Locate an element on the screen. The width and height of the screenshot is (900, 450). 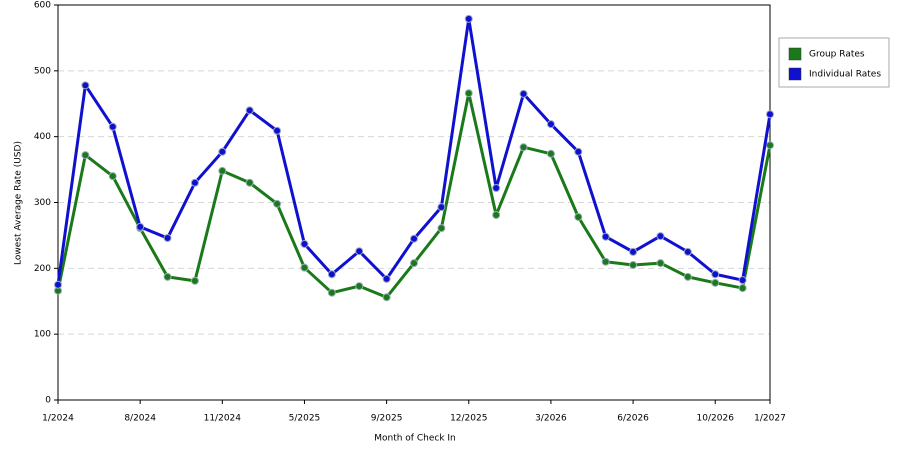
y-tick-label: 200 is located at coordinates (42, 269).